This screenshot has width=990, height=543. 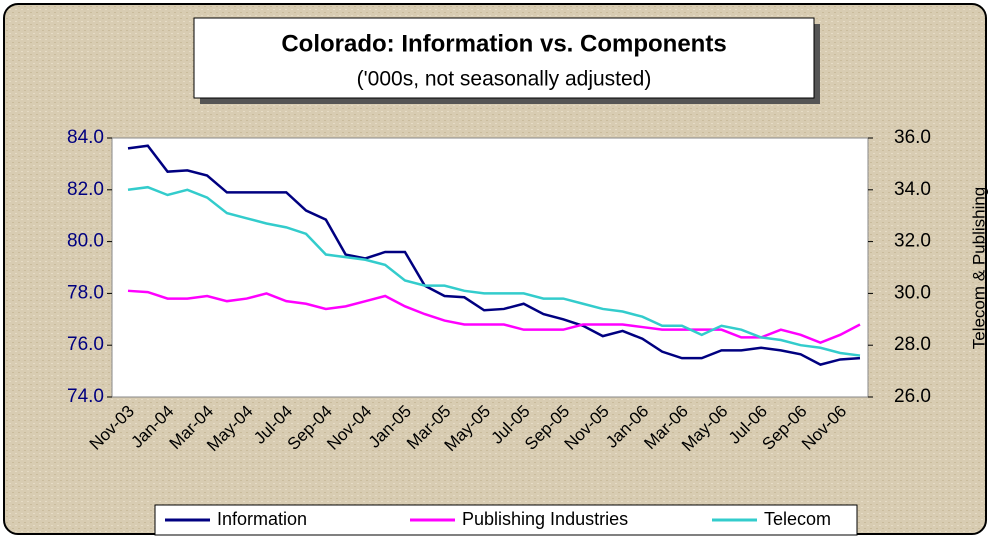 I want to click on y2-tick-label: 26.0, so click(x=912, y=396).